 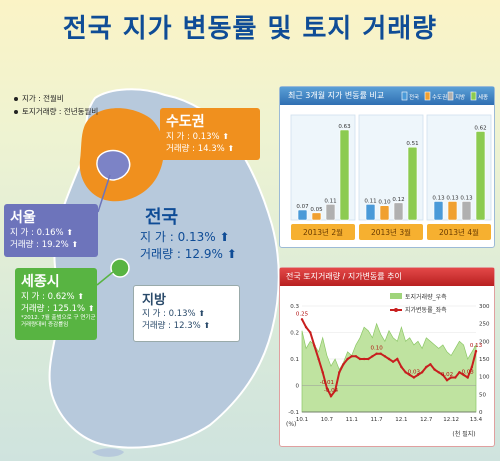 I want to click on x-tick: 13.4, so click(x=476, y=420).